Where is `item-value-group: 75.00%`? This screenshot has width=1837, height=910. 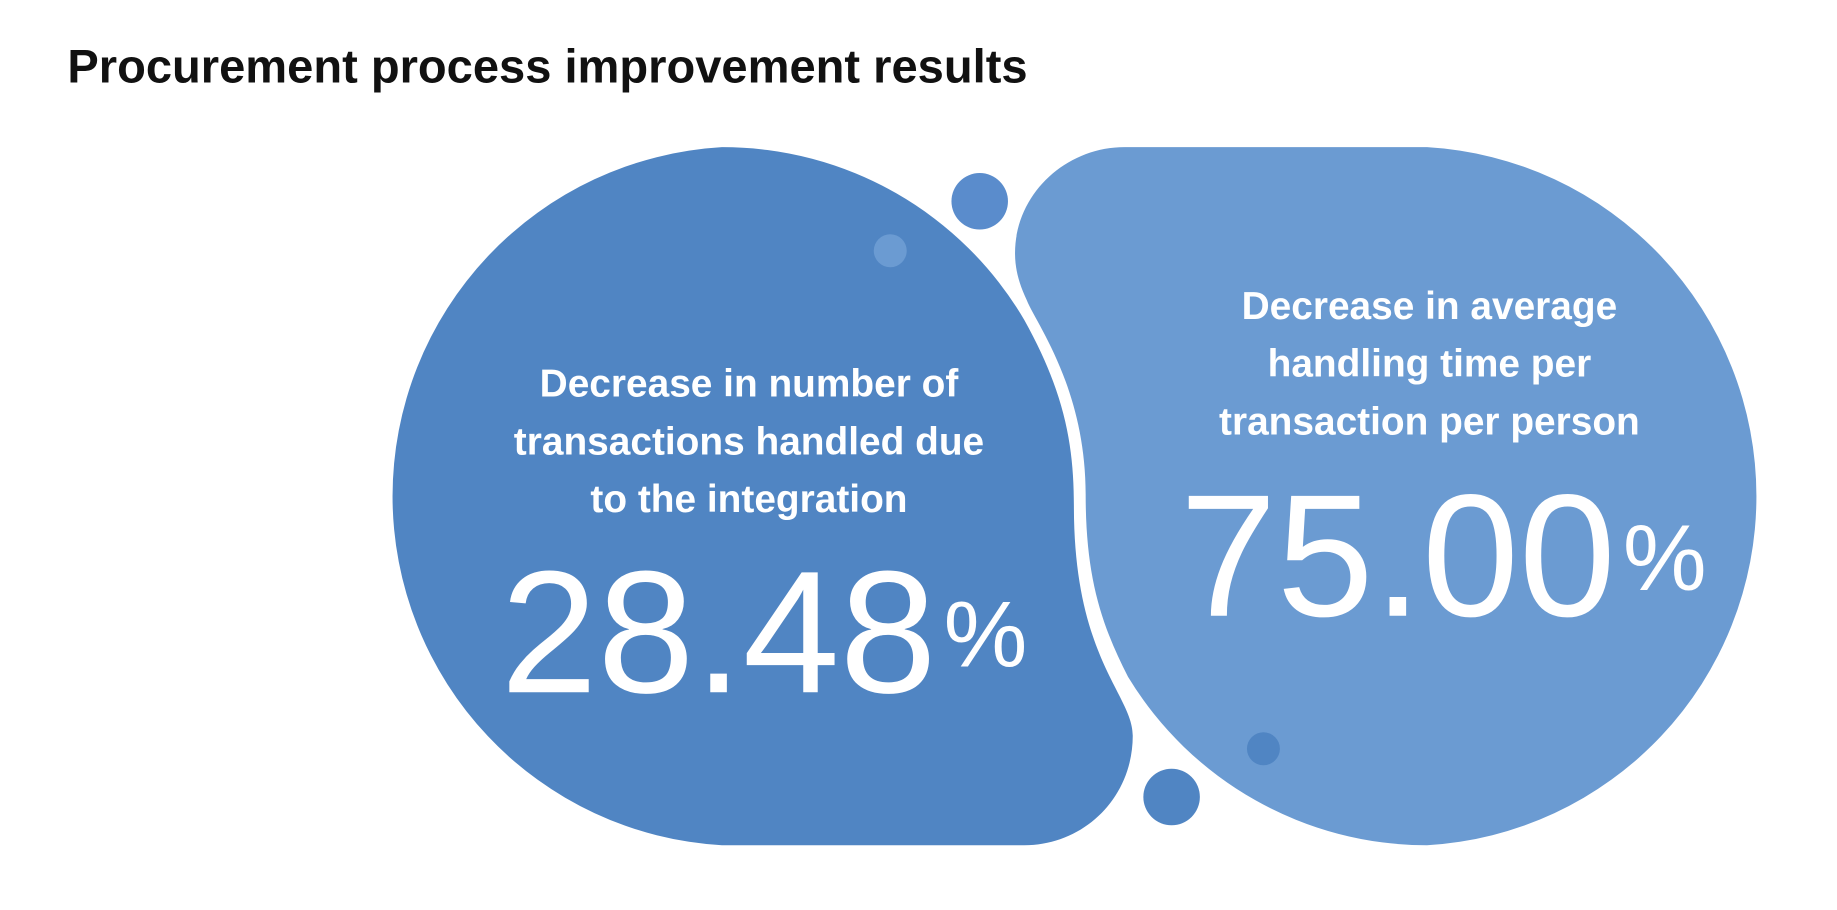 item-value-group: 75.00% is located at coordinates (1443, 555).